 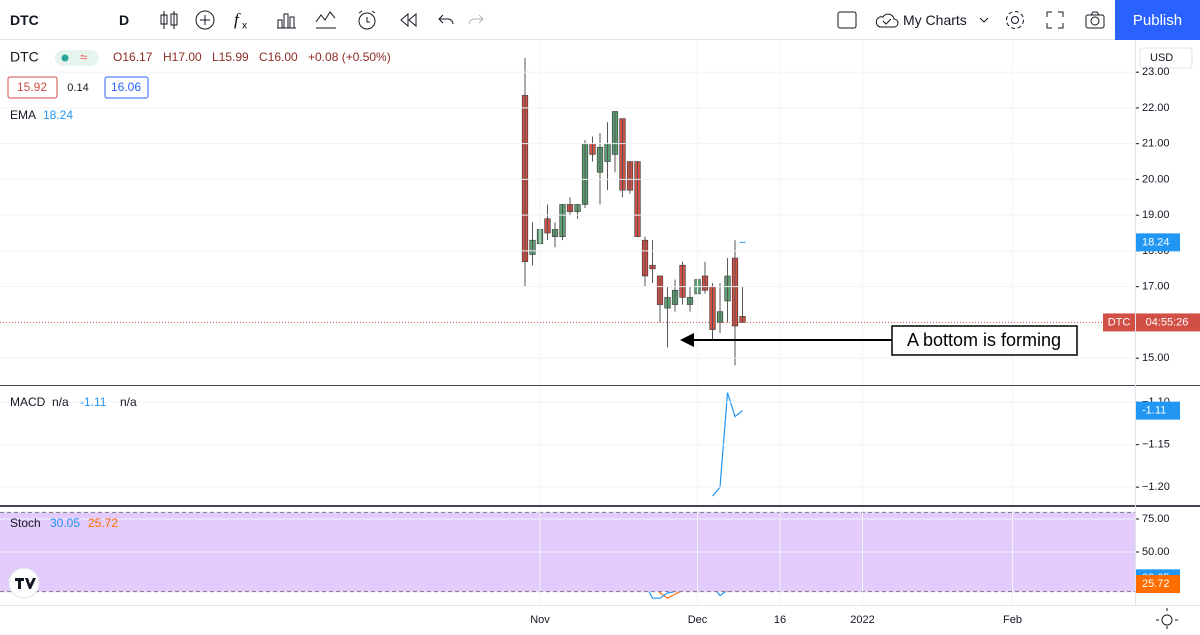 I want to click on countdown: 04:55:26, so click(x=1167, y=322).